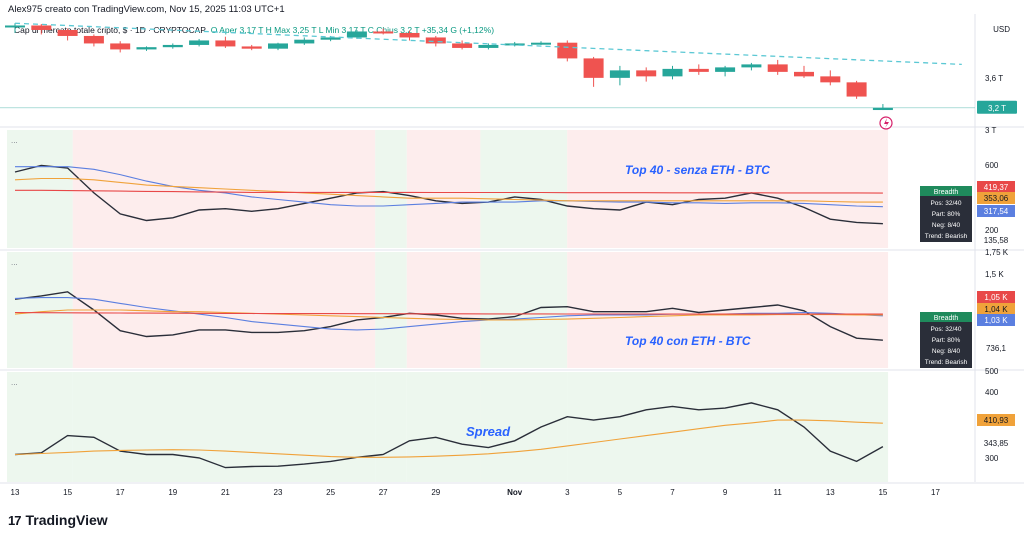 This screenshot has width=1024, height=539. I want to click on series-price-label: 1,05 K, so click(996, 297).